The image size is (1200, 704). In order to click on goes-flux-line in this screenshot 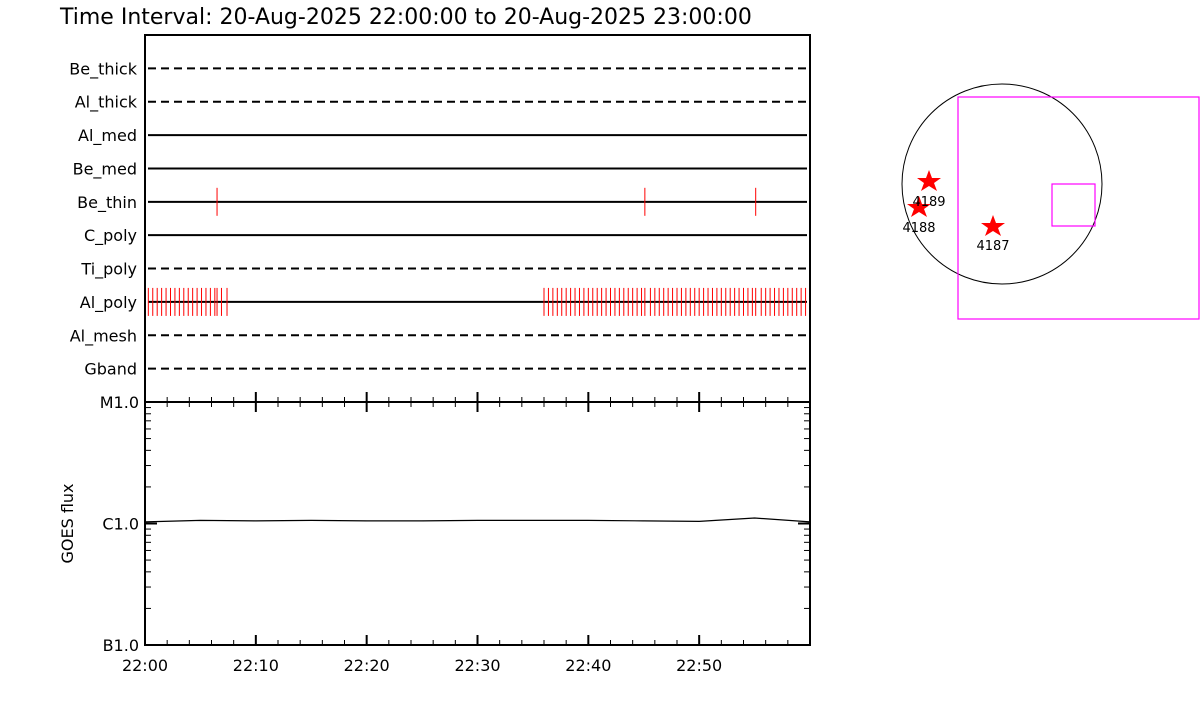, I will do `click(477, 520)`.